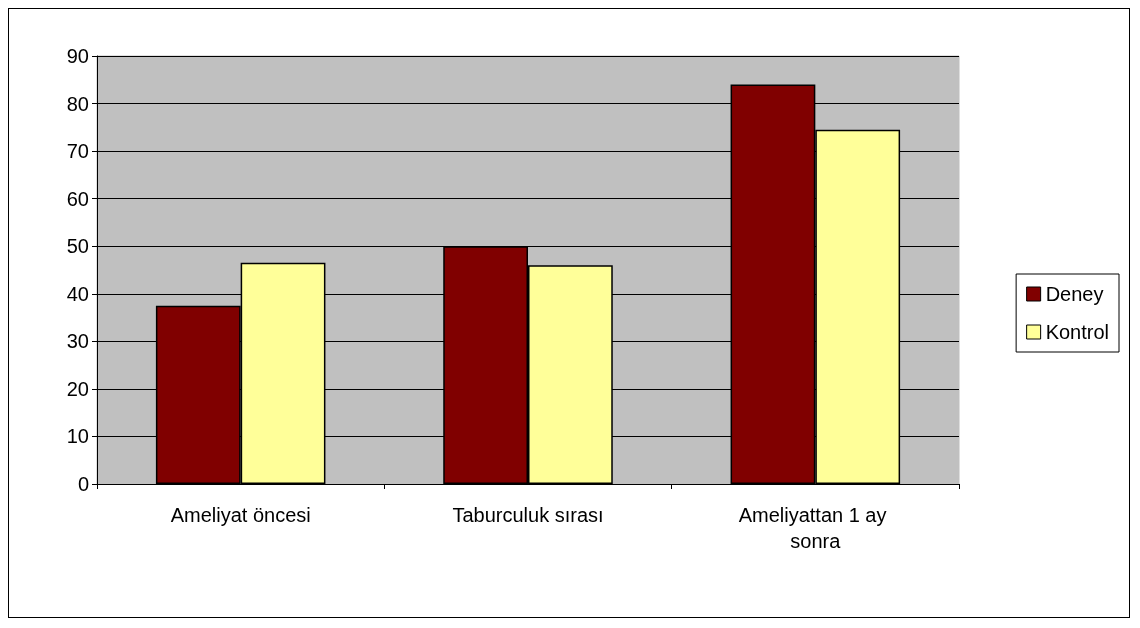 This screenshot has height=628, width=1140. I want to click on y-tick-label: 40, so click(77, 293).